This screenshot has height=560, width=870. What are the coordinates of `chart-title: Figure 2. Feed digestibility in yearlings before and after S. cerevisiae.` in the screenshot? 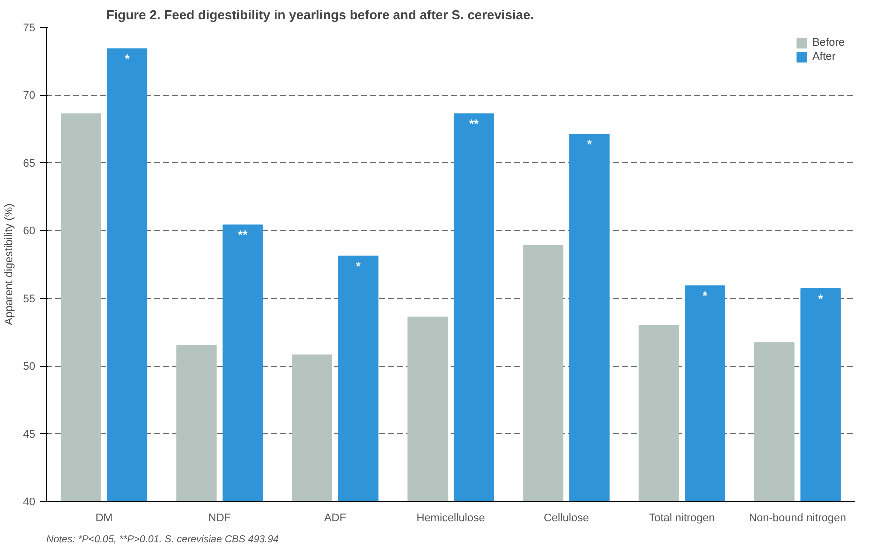 It's located at (320, 15).